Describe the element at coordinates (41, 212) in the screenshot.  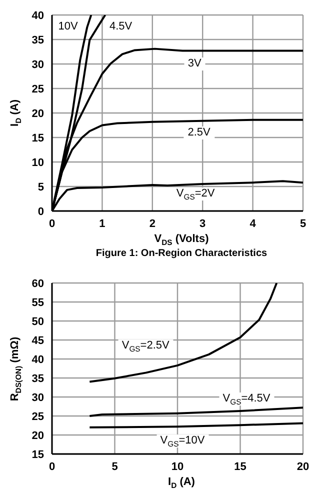
I see `y-tick-label: 0` at that location.